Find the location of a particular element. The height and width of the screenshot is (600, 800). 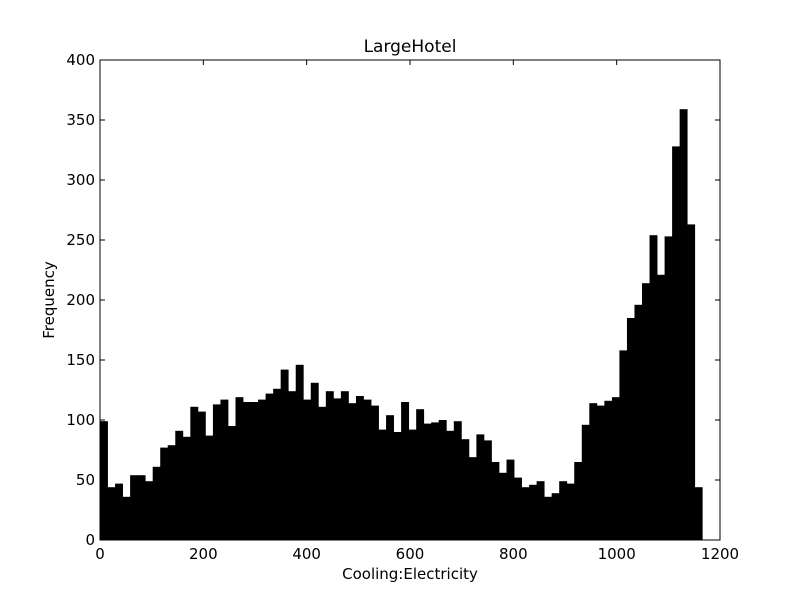

x-tick-label: 1000 is located at coordinates (617, 554).